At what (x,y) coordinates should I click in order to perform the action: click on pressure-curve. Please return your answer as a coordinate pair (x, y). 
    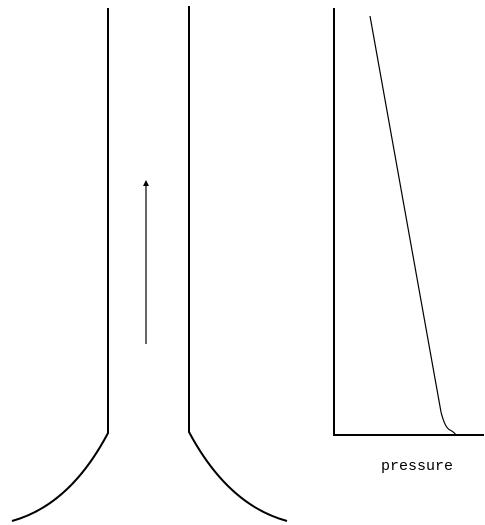
    Looking at the image, I should click on (413, 225).